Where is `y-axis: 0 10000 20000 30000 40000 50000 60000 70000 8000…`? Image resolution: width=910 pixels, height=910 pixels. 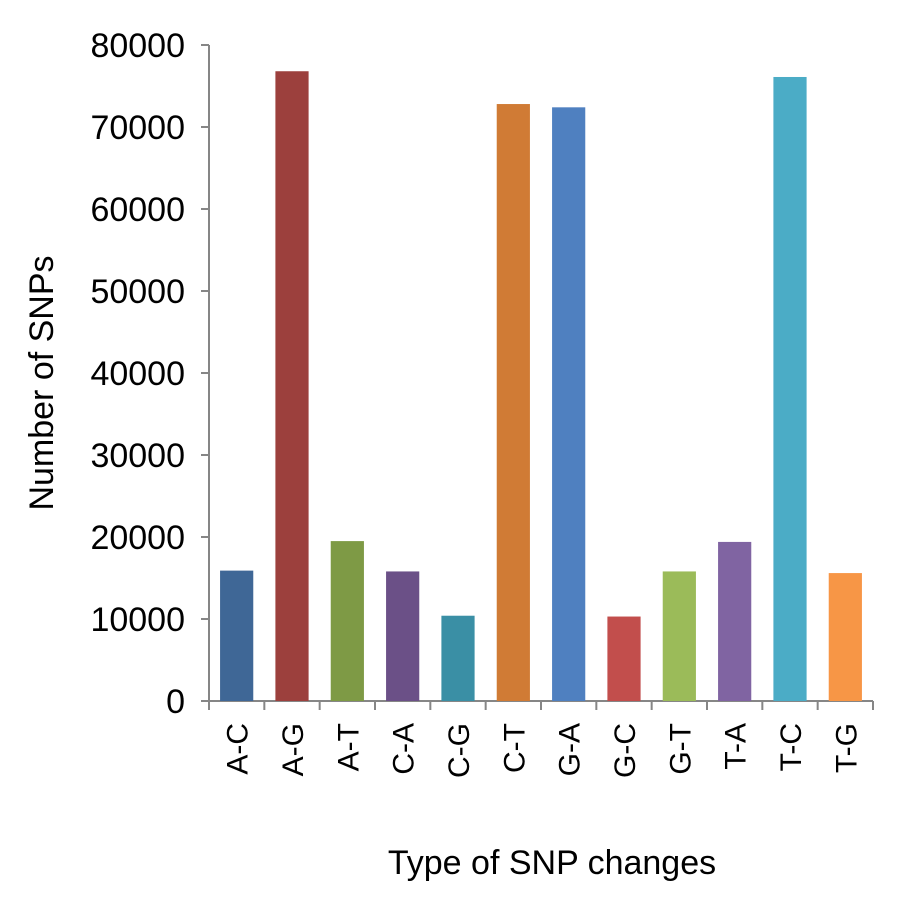 y-axis: 0 10000 20000 30000 40000 50000 60000 70000 8000… is located at coordinates (150, 374).